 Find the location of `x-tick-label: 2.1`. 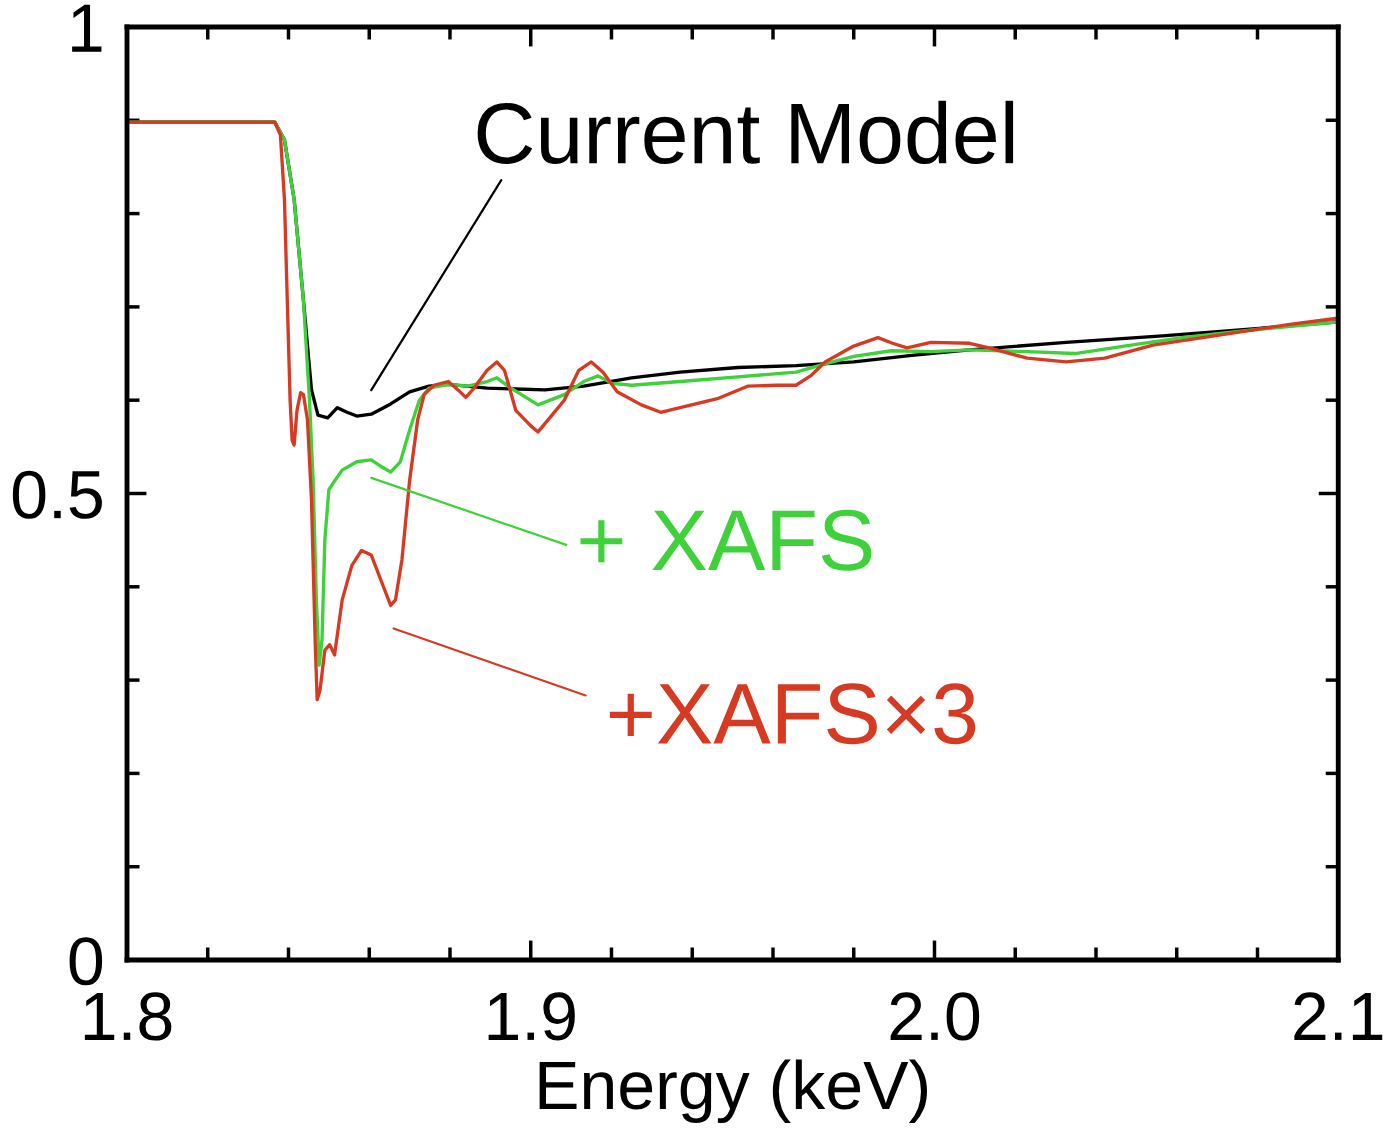

x-tick-label: 2.1 is located at coordinates (1338, 1016).